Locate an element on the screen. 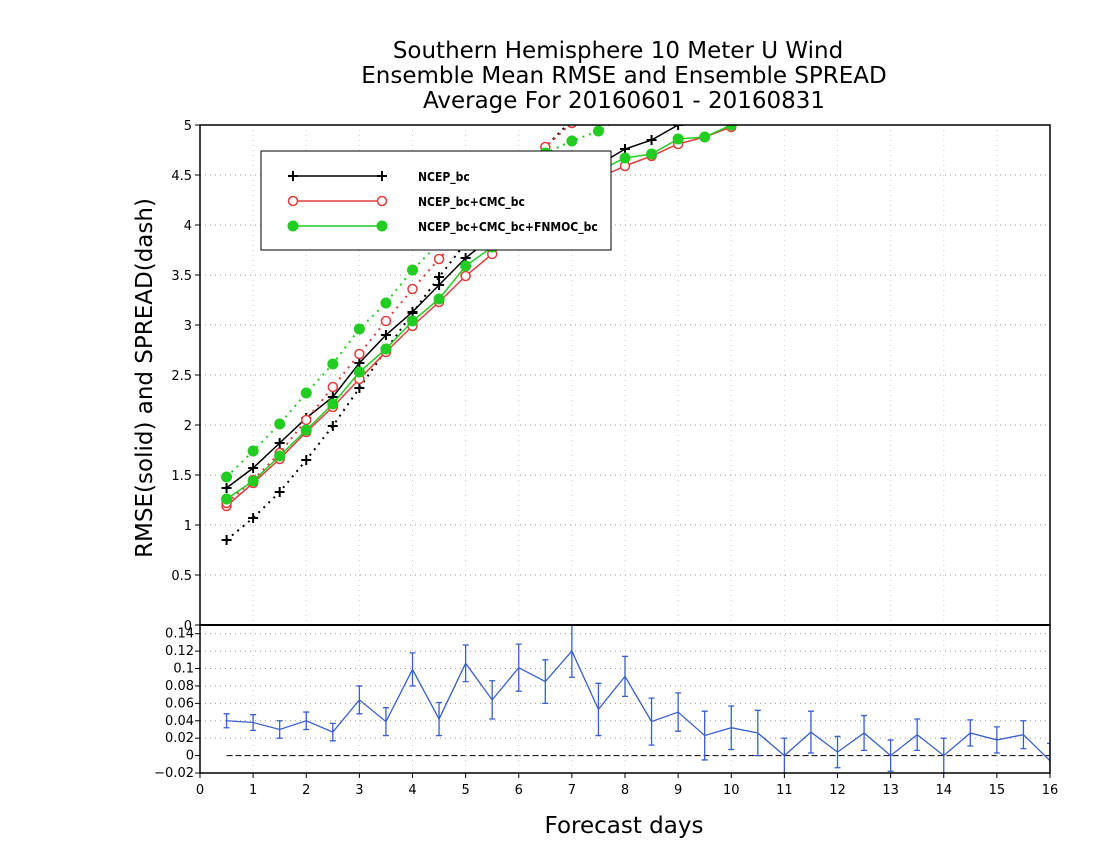  chart-title: Southern Hemisphere 10 Meter U Wind is located at coordinates (618, 51).